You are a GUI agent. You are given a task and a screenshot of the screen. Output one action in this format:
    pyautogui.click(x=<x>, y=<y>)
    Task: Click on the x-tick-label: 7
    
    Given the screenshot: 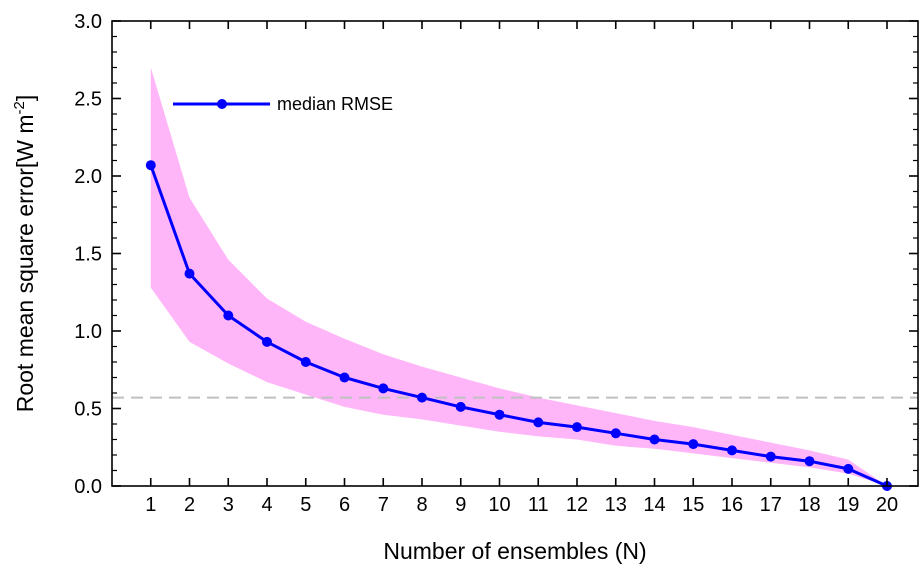 What is the action you would take?
    pyautogui.click(x=383, y=505)
    